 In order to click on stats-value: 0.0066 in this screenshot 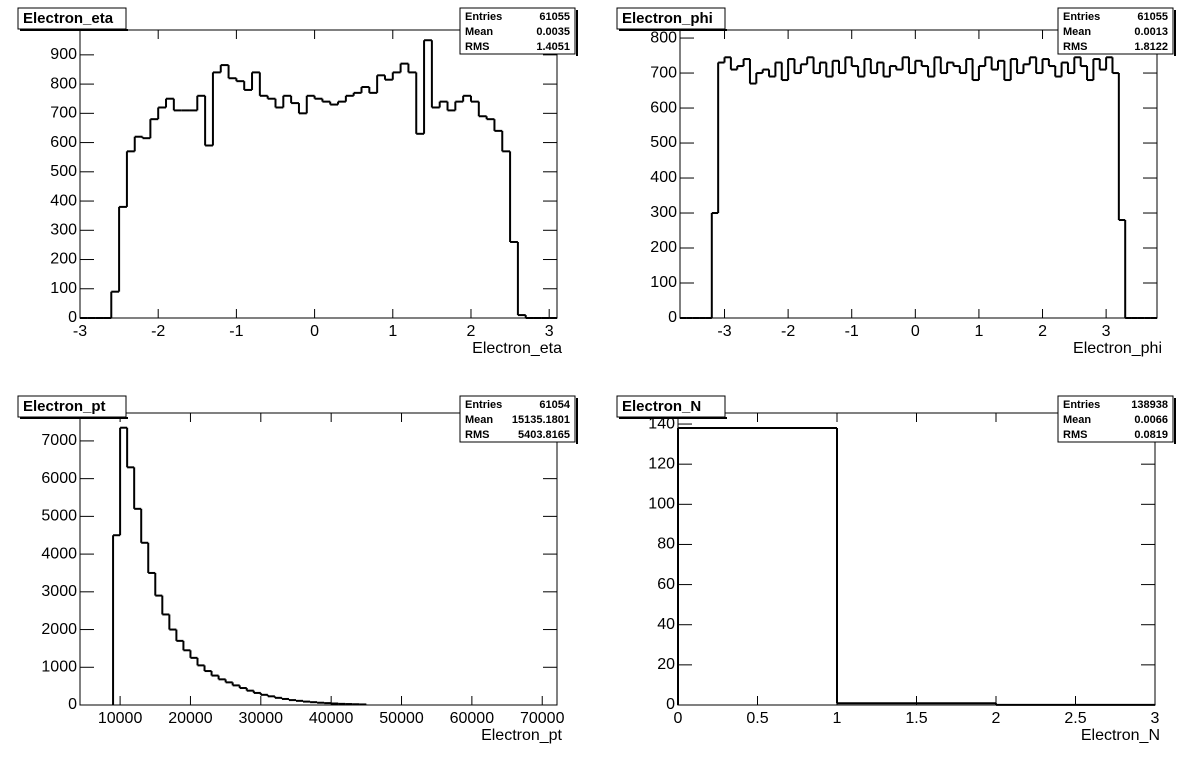, I will do `click(1151, 420)`.